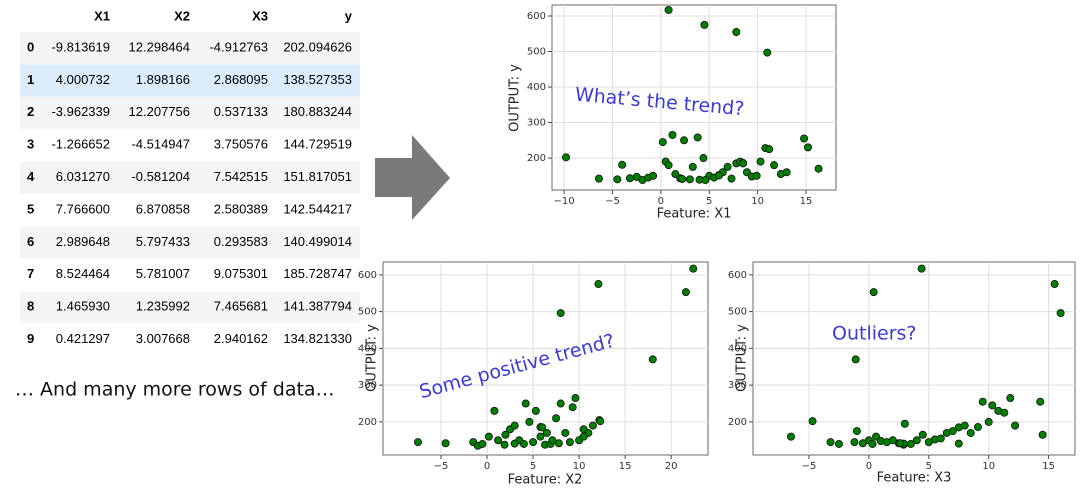 Image resolution: width=1080 pixels, height=489 pixels. I want to click on x-tick-label: −5, so click(809, 466).